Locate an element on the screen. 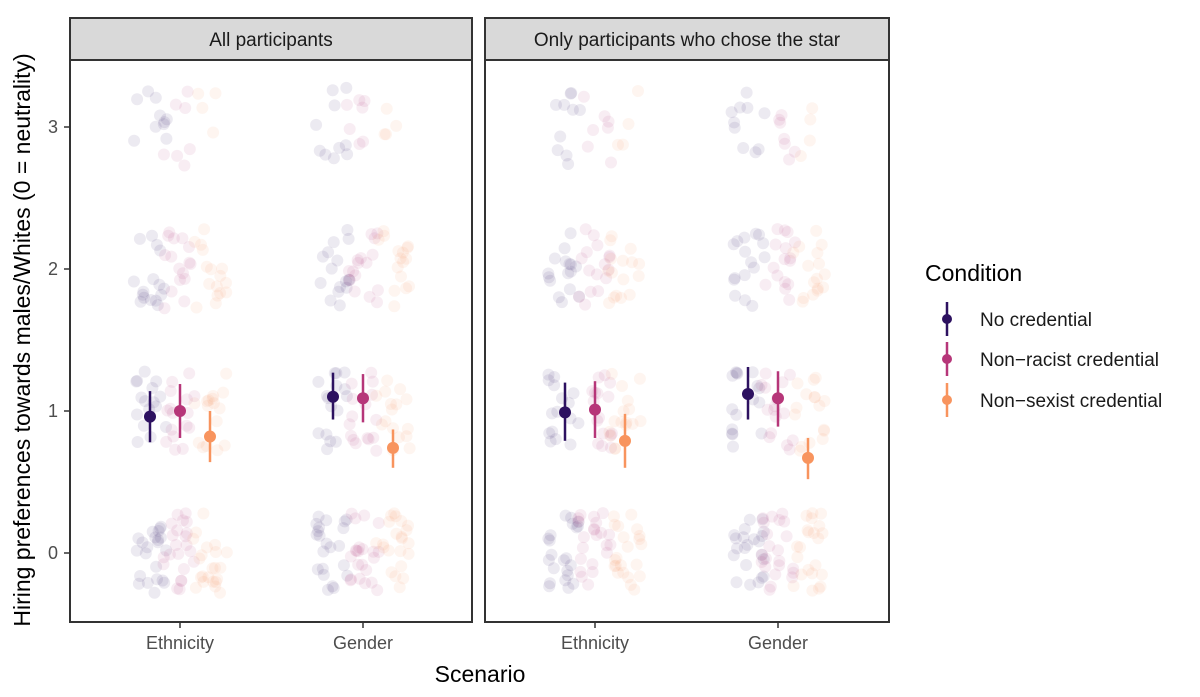  x-tick-label: Gender is located at coordinates (363, 643).